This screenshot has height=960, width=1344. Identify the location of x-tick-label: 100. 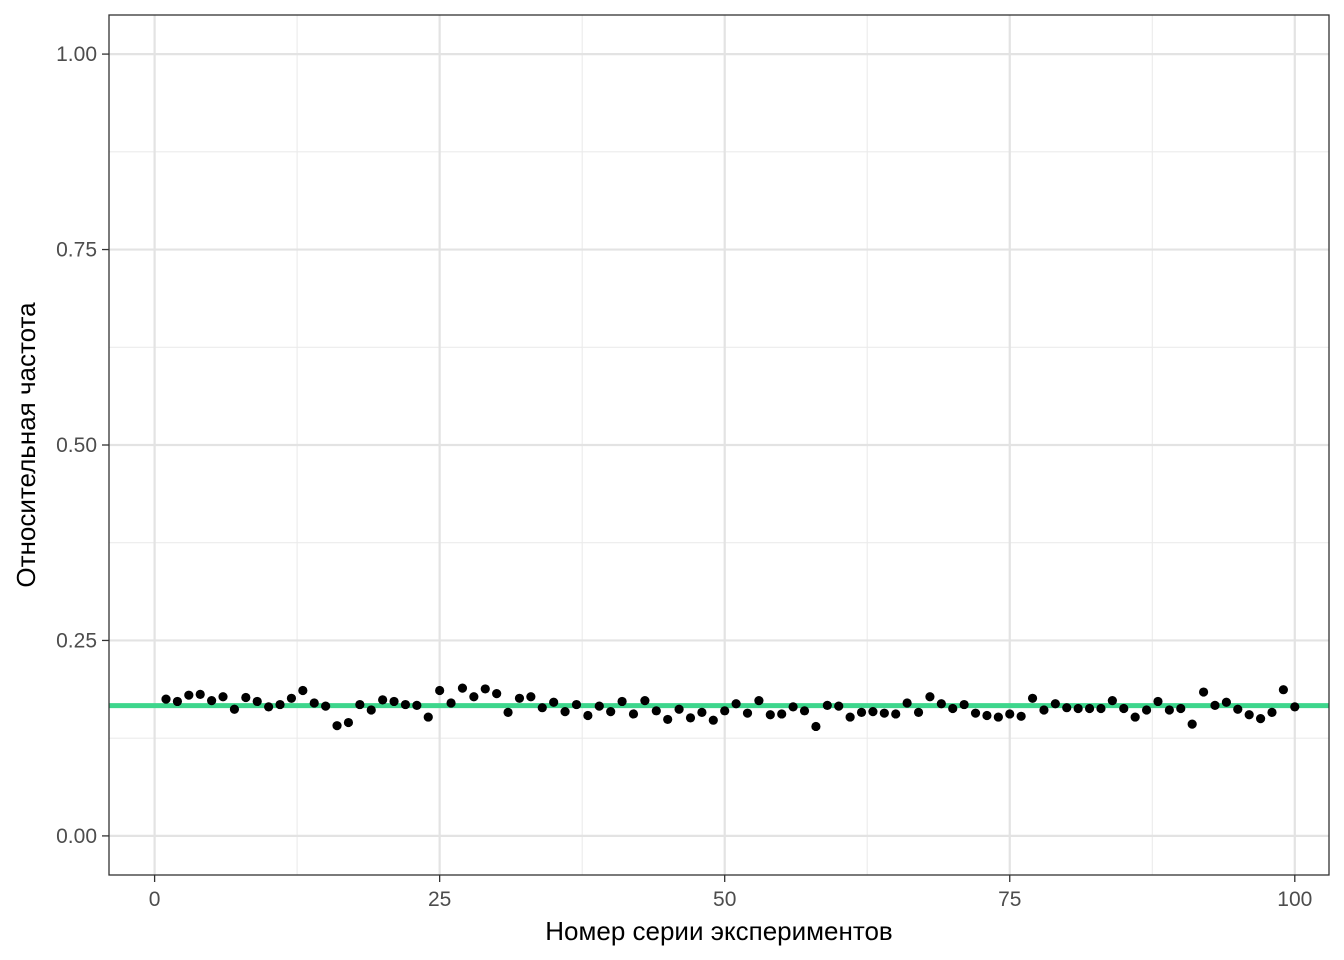
(1294, 899).